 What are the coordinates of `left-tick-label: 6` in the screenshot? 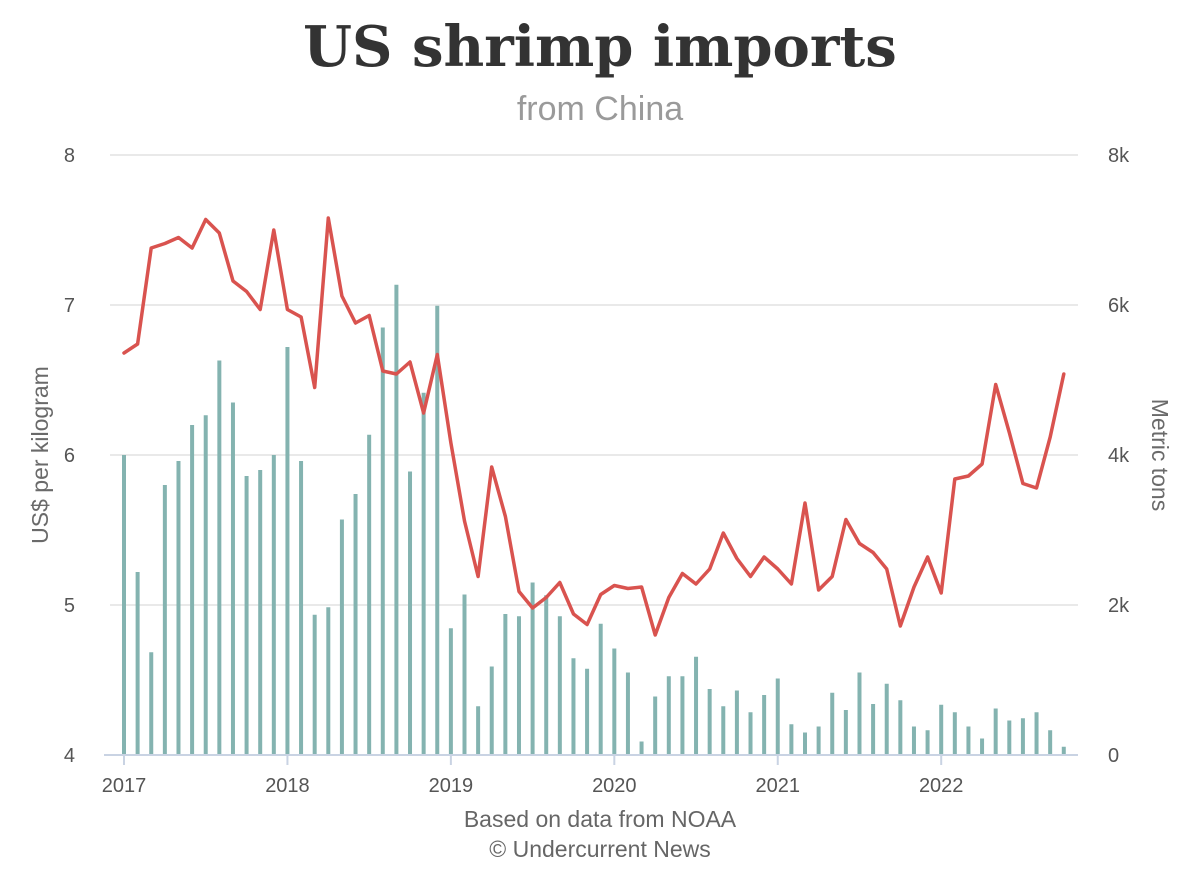 It's located at (69, 456).